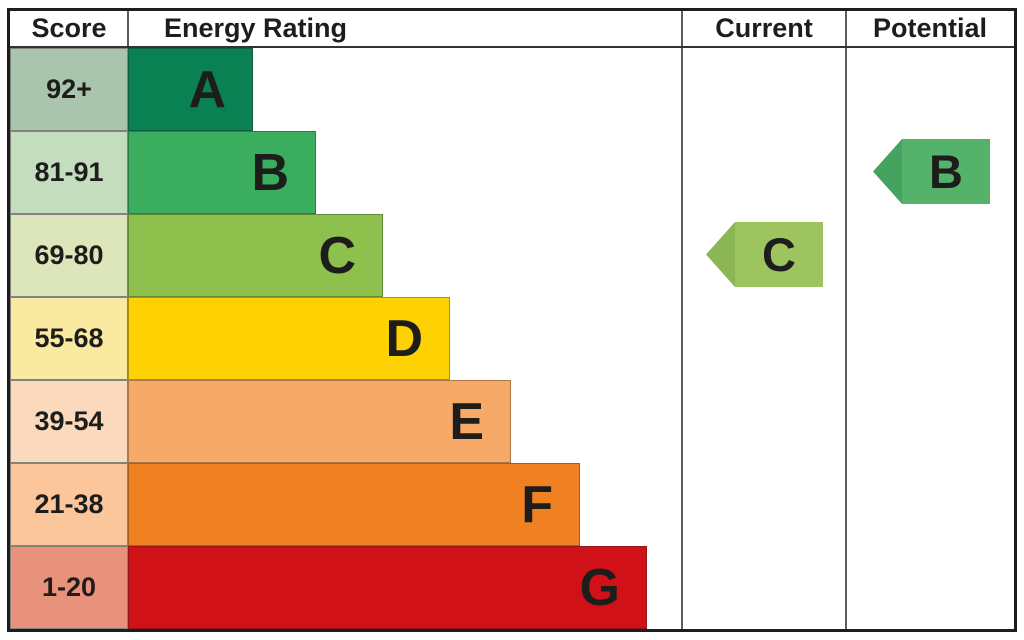  I want to click on rating-bar-a: A, so click(190, 89).